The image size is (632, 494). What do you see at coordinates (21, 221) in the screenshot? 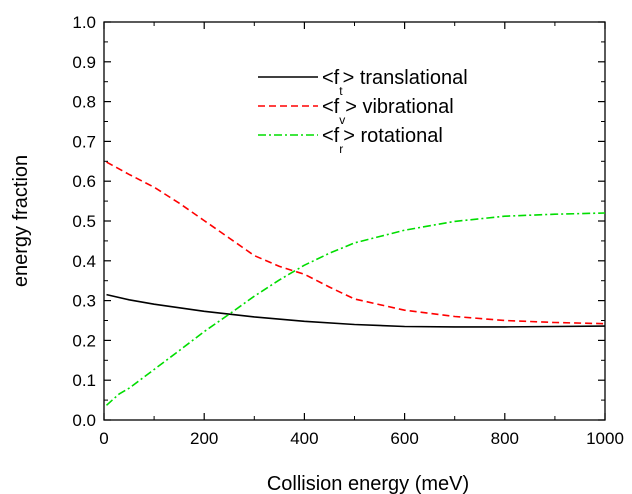
I see `y-axis-title: energy fraction` at bounding box center [21, 221].